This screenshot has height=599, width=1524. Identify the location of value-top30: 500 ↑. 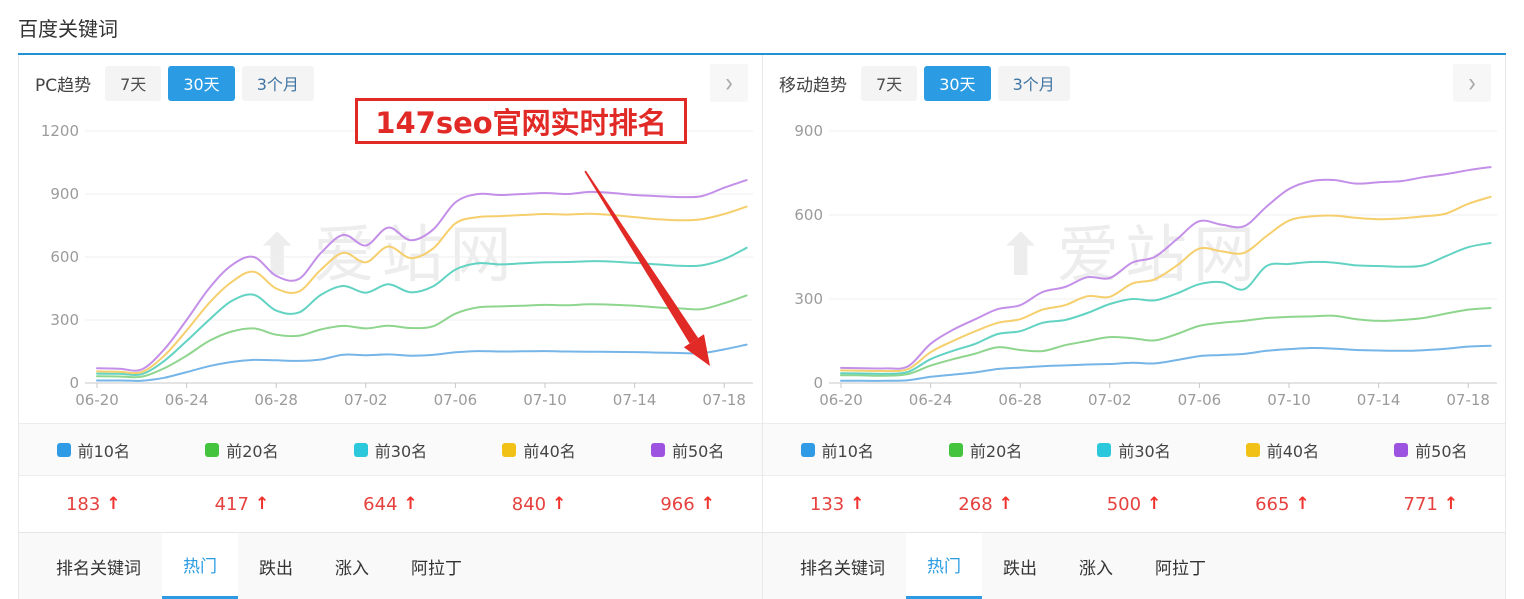
(1134, 504).